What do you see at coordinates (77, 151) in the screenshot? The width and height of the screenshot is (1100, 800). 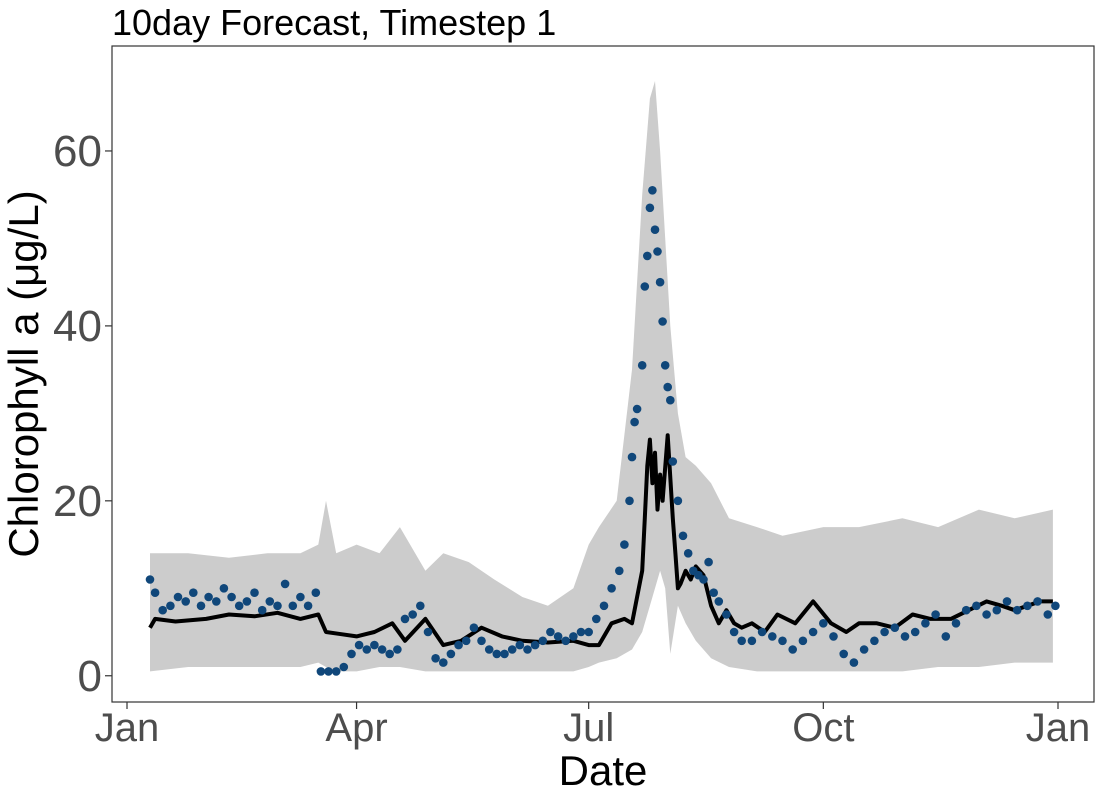 I see `y-tick-label: 60` at bounding box center [77, 151].